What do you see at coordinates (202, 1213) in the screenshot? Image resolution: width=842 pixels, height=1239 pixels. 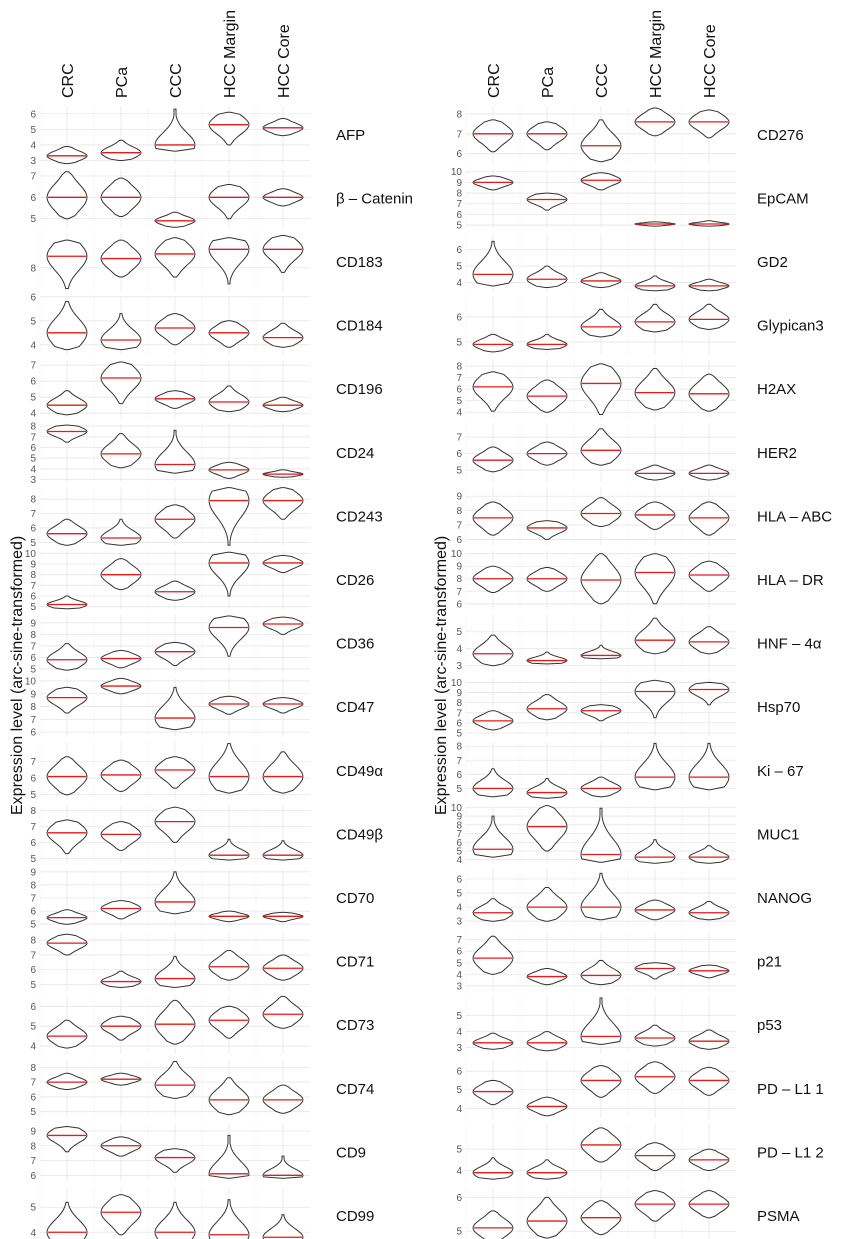 I see `facet-row-cd99: 4 5 CD99` at bounding box center [202, 1213].